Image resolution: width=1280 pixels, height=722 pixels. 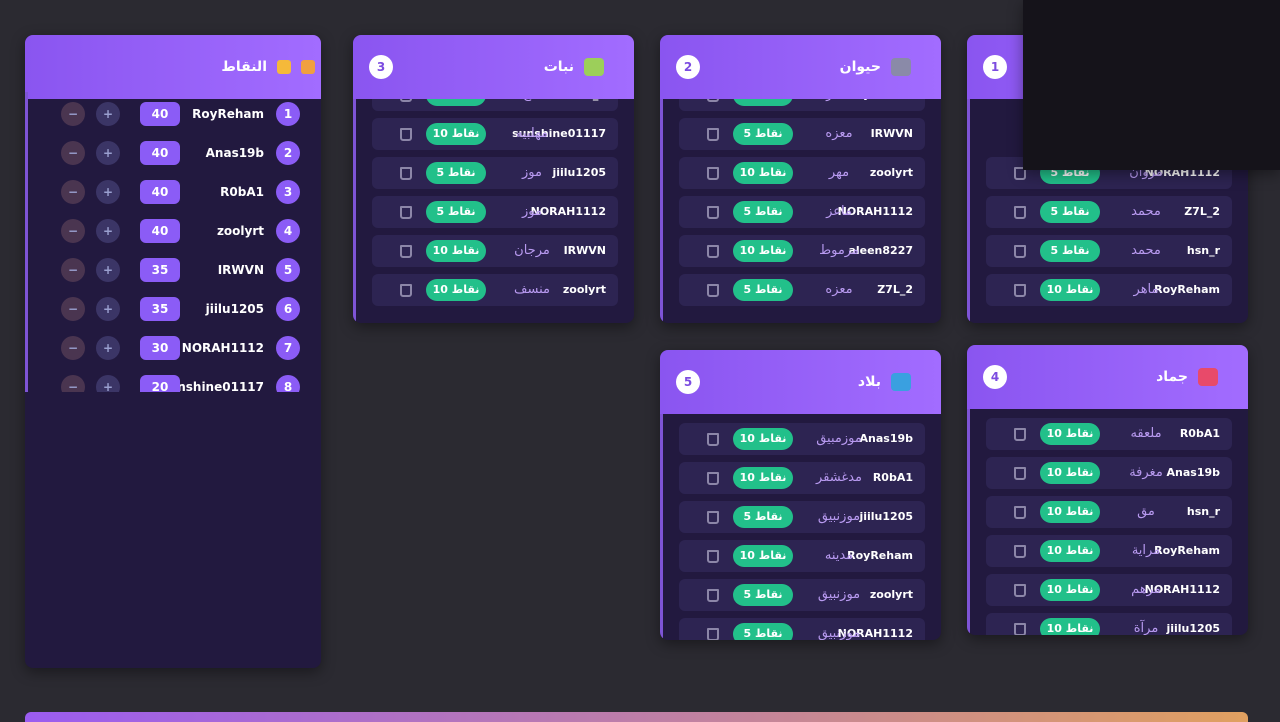 I want to click on answer-row: R0bA1 مدغشقر 10 نقاط, so click(x=802, y=478).